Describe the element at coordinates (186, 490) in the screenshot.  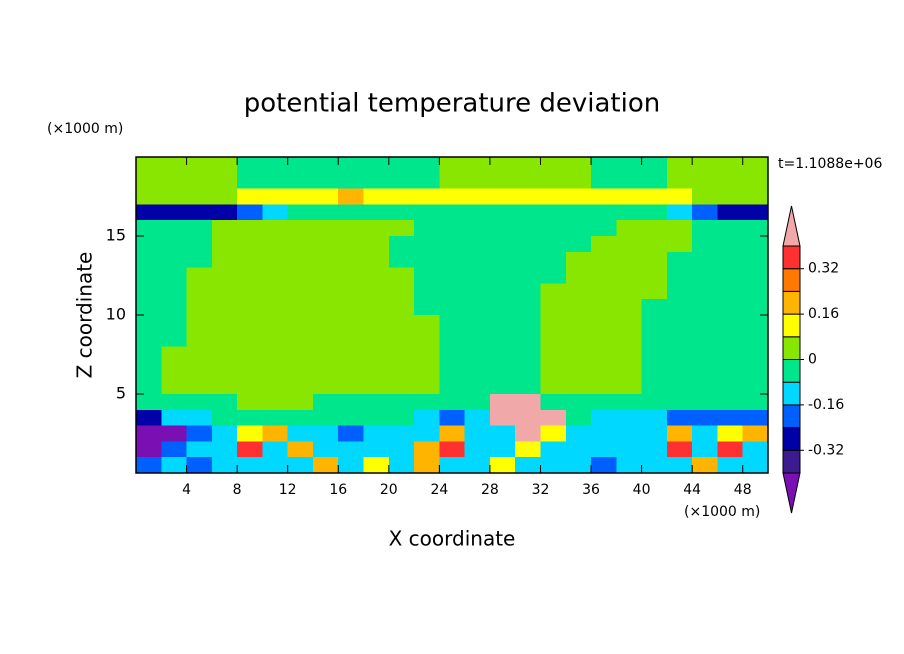
I see `x-tick-label: 4` at that location.